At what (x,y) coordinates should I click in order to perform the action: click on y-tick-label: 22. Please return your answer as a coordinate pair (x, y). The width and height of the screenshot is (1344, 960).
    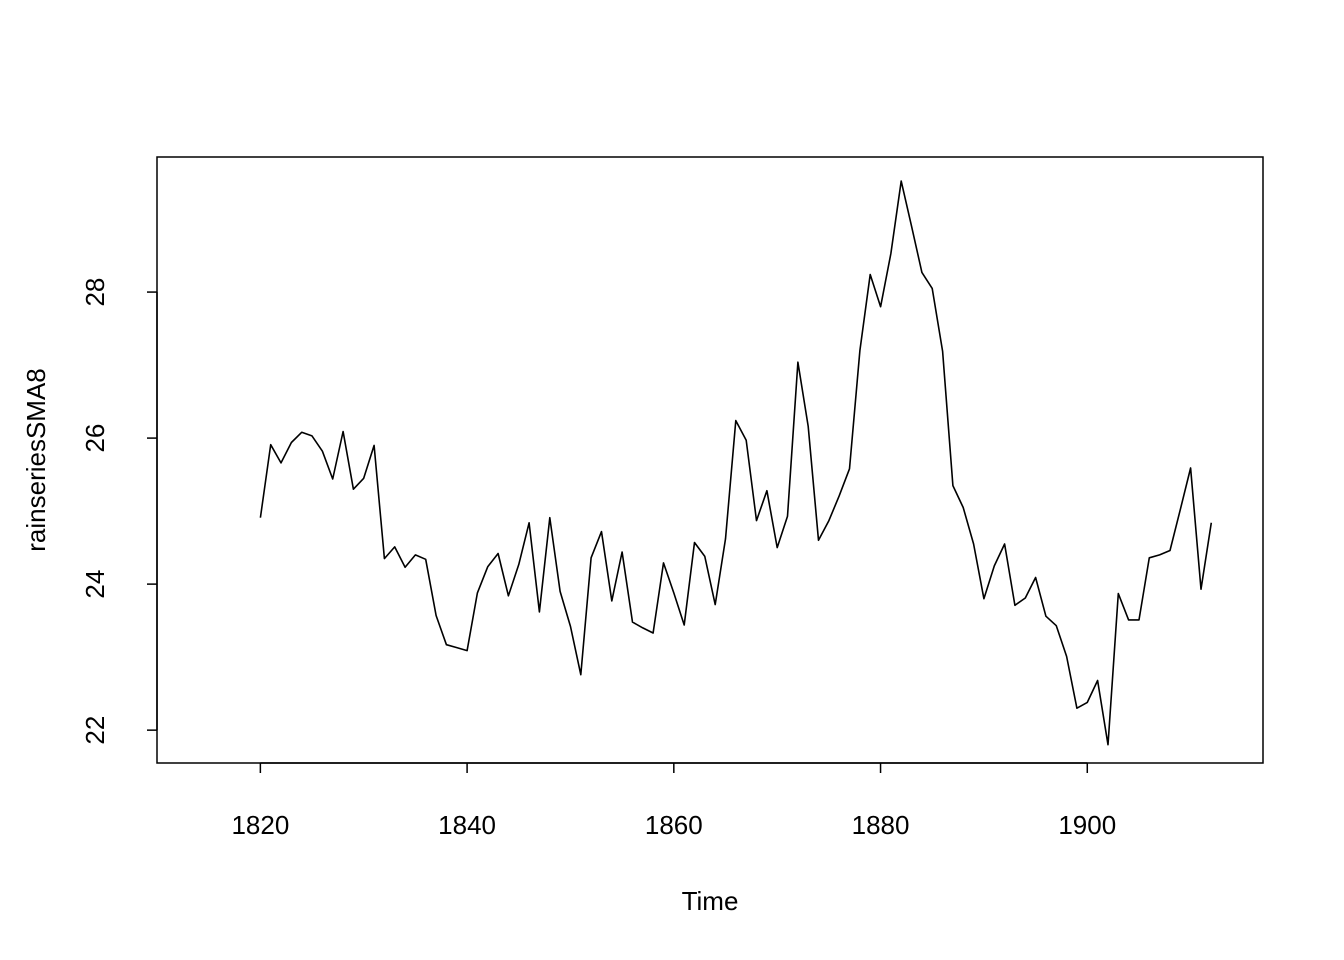
    Looking at the image, I should click on (95, 730).